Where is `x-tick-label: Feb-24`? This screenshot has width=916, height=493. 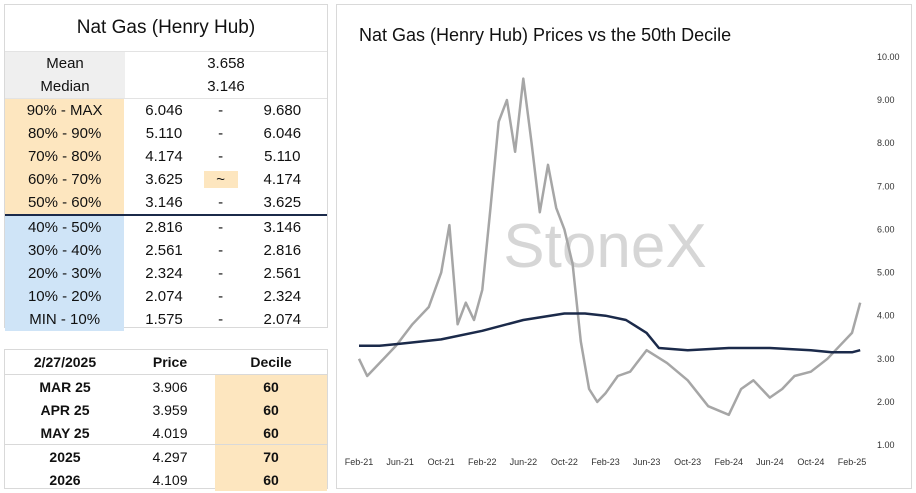 x-tick-label: Feb-24 is located at coordinates (728, 462).